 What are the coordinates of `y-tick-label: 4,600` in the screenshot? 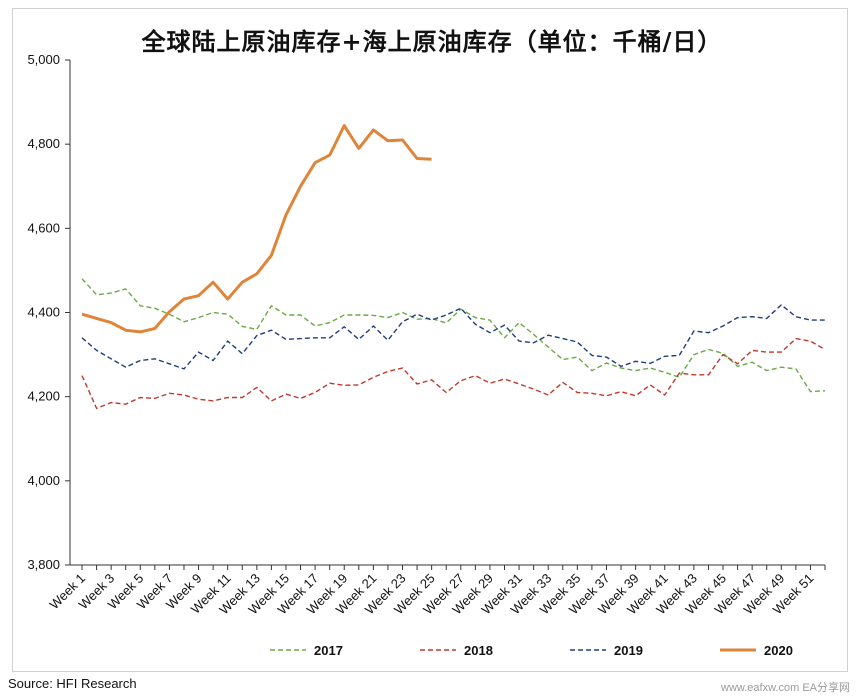 It's located at (43, 227).